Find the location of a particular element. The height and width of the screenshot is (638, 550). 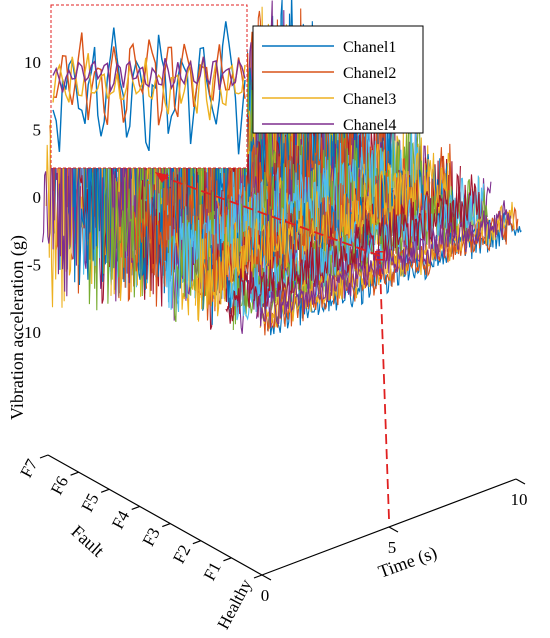

fault-tick-label: F6 is located at coordinates (59, 485).